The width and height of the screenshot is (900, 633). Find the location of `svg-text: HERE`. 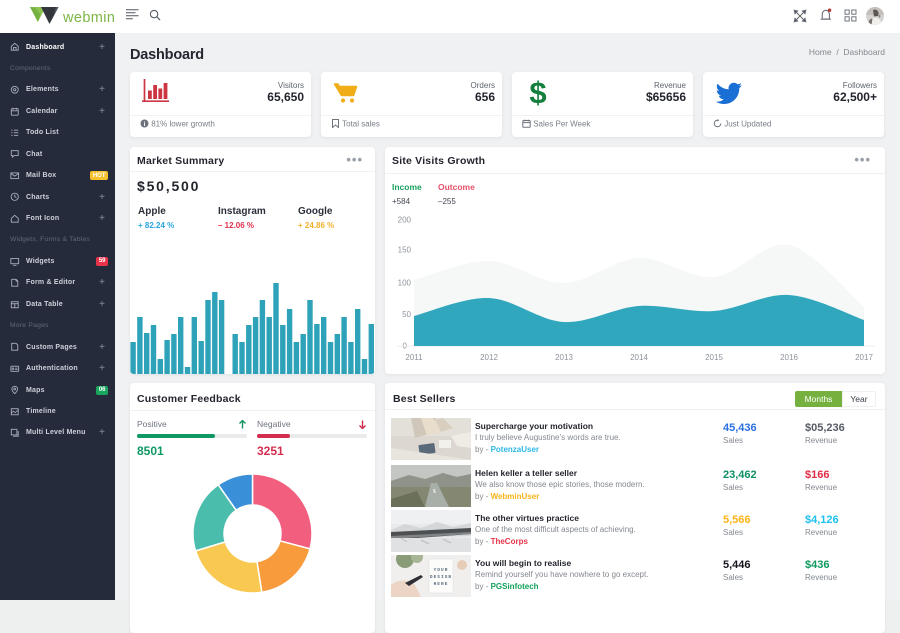

svg-text: HERE is located at coordinates (441, 584).